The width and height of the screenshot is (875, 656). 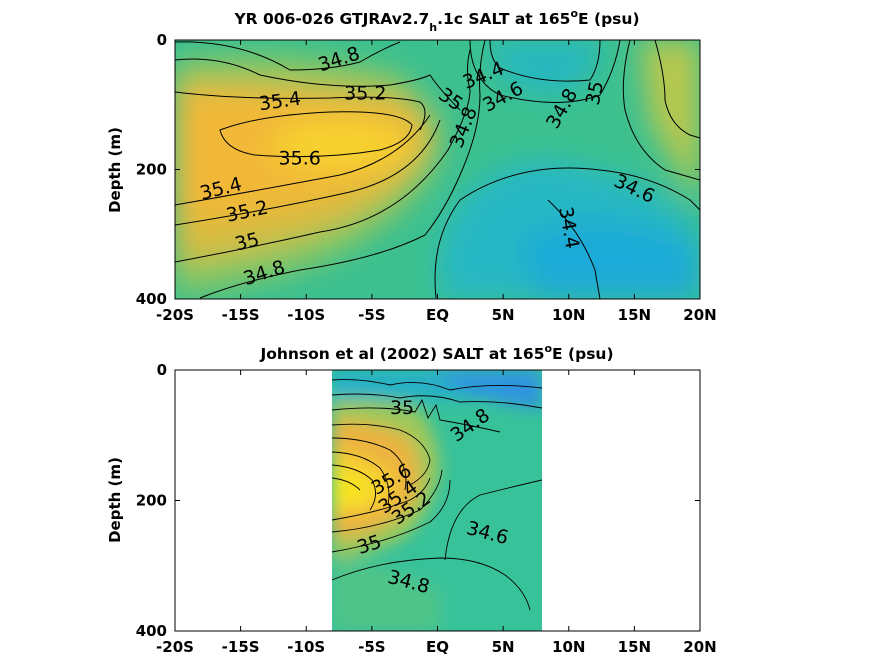 I want to click on bottom-x-tick-label: -10S, so click(x=306, y=647).